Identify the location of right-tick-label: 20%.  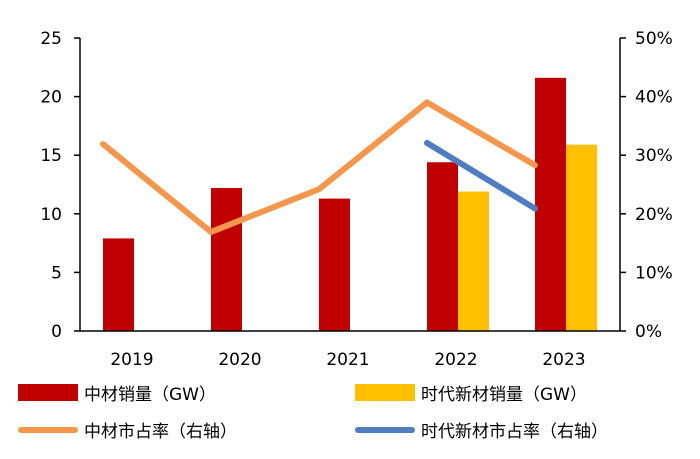
(654, 215).